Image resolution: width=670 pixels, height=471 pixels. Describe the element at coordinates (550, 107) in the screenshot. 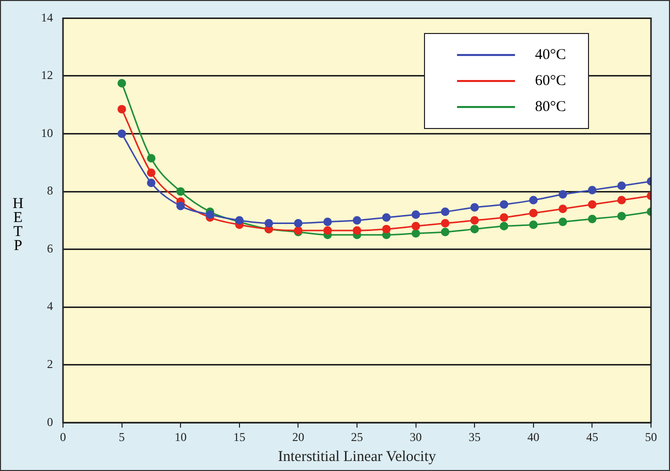

I see `legend-label: 80°C` at that location.